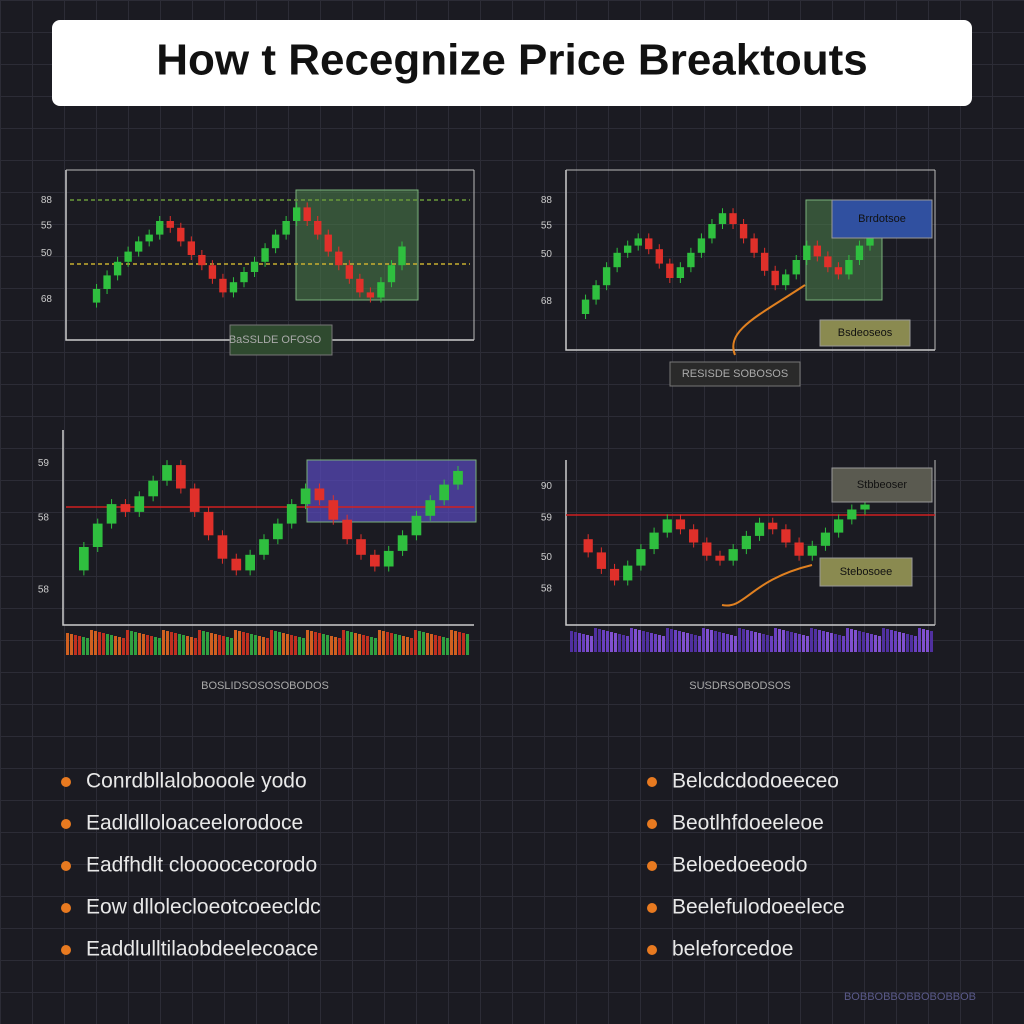  Describe the element at coordinates (755, 781) in the screenshot. I see `bullet-text: Belcdcdodoeeceo` at that location.